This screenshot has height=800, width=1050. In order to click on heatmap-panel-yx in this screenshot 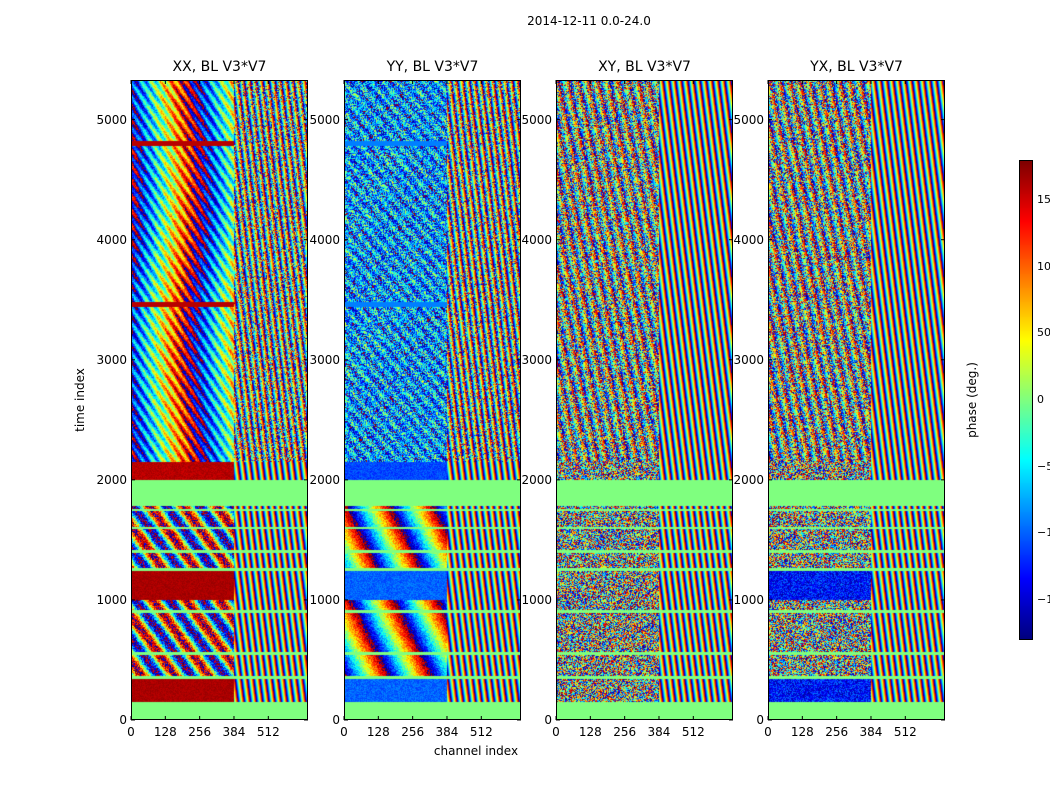, I will do `click(856, 400)`.